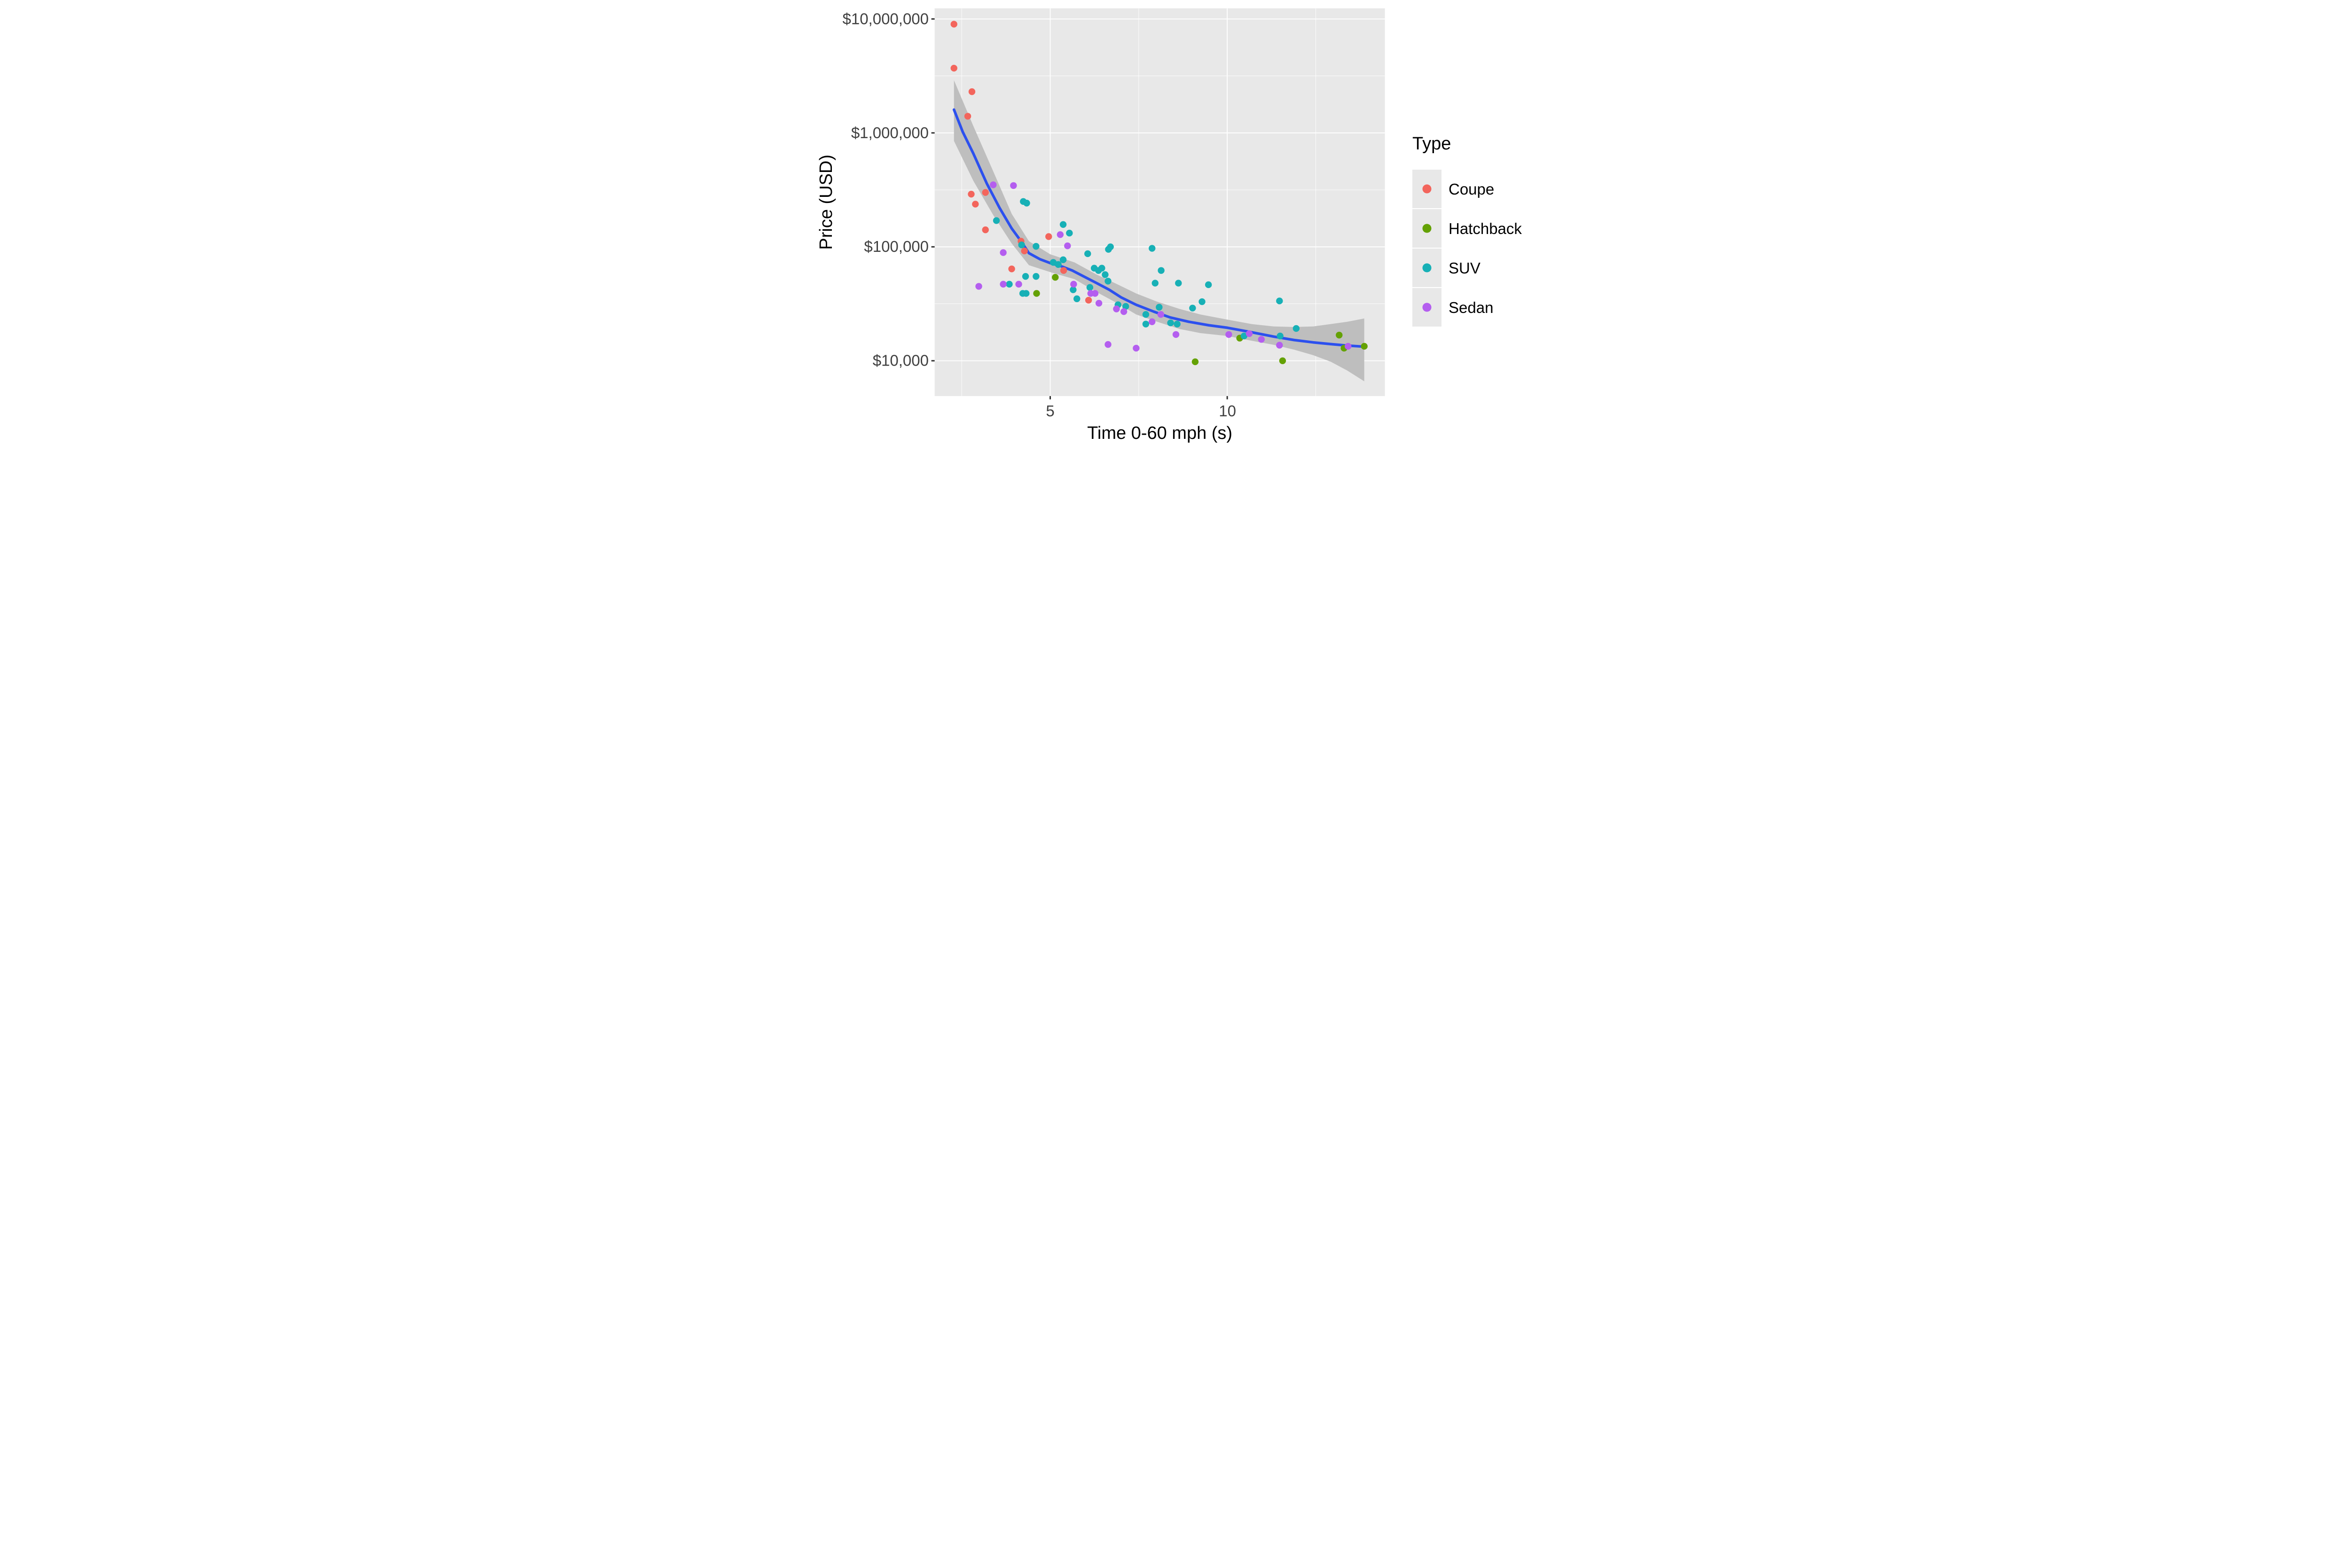  What do you see at coordinates (1427, 189) in the screenshot?
I see `legend-key-dot-coupe` at bounding box center [1427, 189].